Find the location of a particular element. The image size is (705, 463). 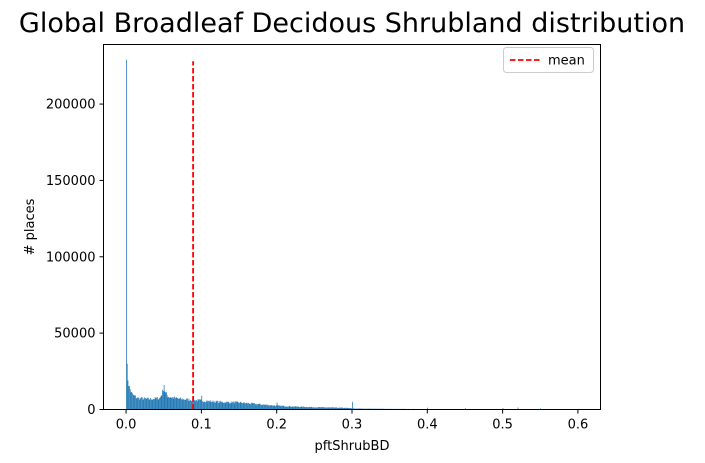

legend-box is located at coordinates (548, 60).